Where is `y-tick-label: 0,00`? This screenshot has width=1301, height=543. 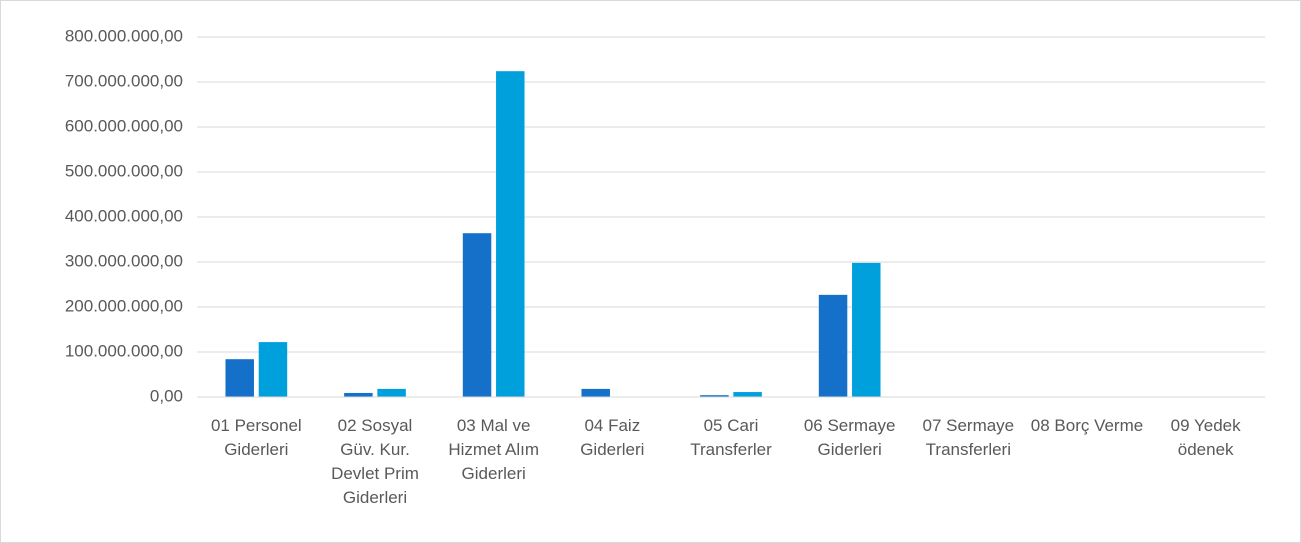 y-tick-label: 0,00 is located at coordinates (166, 395).